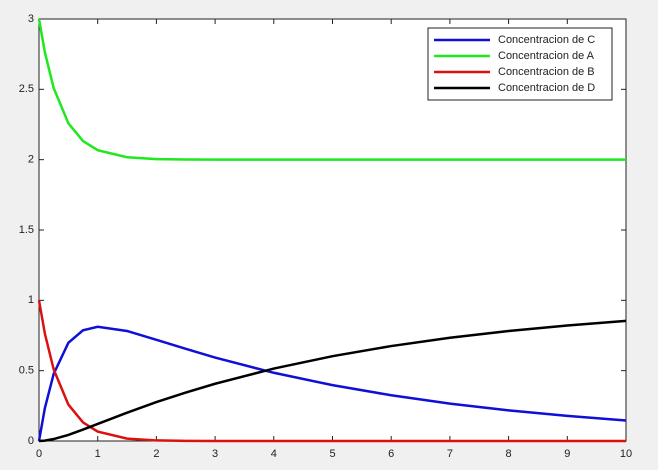  Describe the element at coordinates (156, 454) in the screenshot. I see `x-tick-label: 2` at that location.